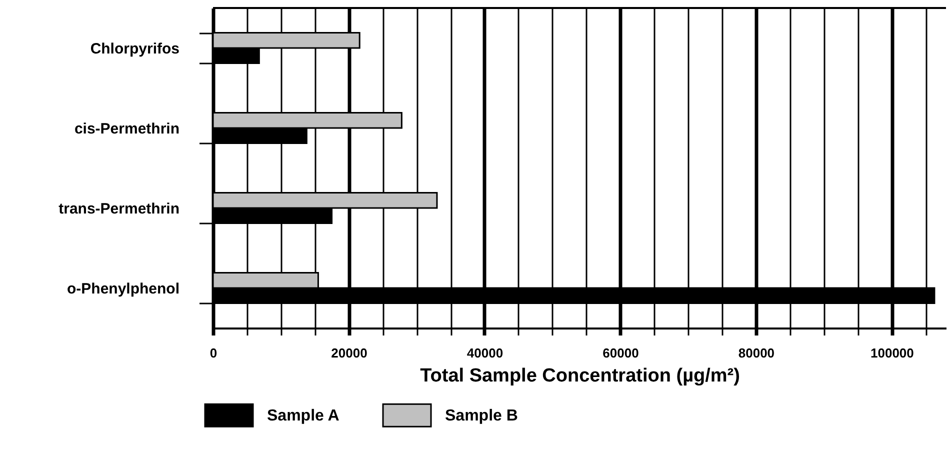  Describe the element at coordinates (485, 353) in the screenshot. I see `x-tick-label: 40000` at that location.